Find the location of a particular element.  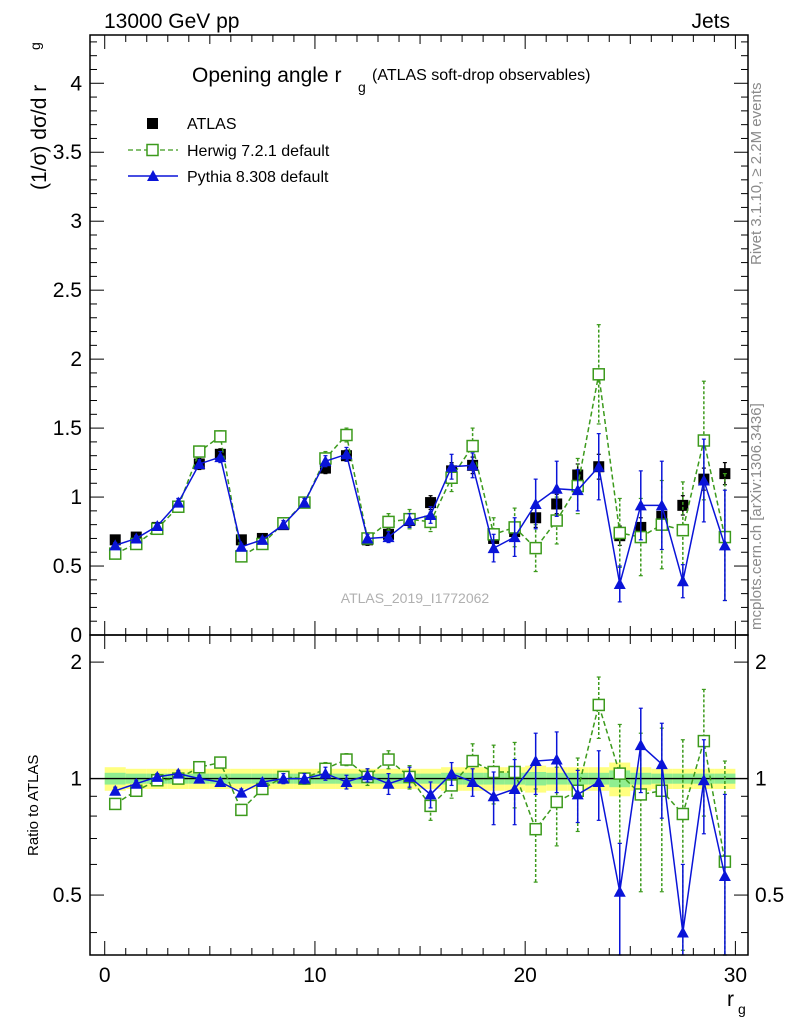

legend-herwig-marker is located at coordinates (152, 150).